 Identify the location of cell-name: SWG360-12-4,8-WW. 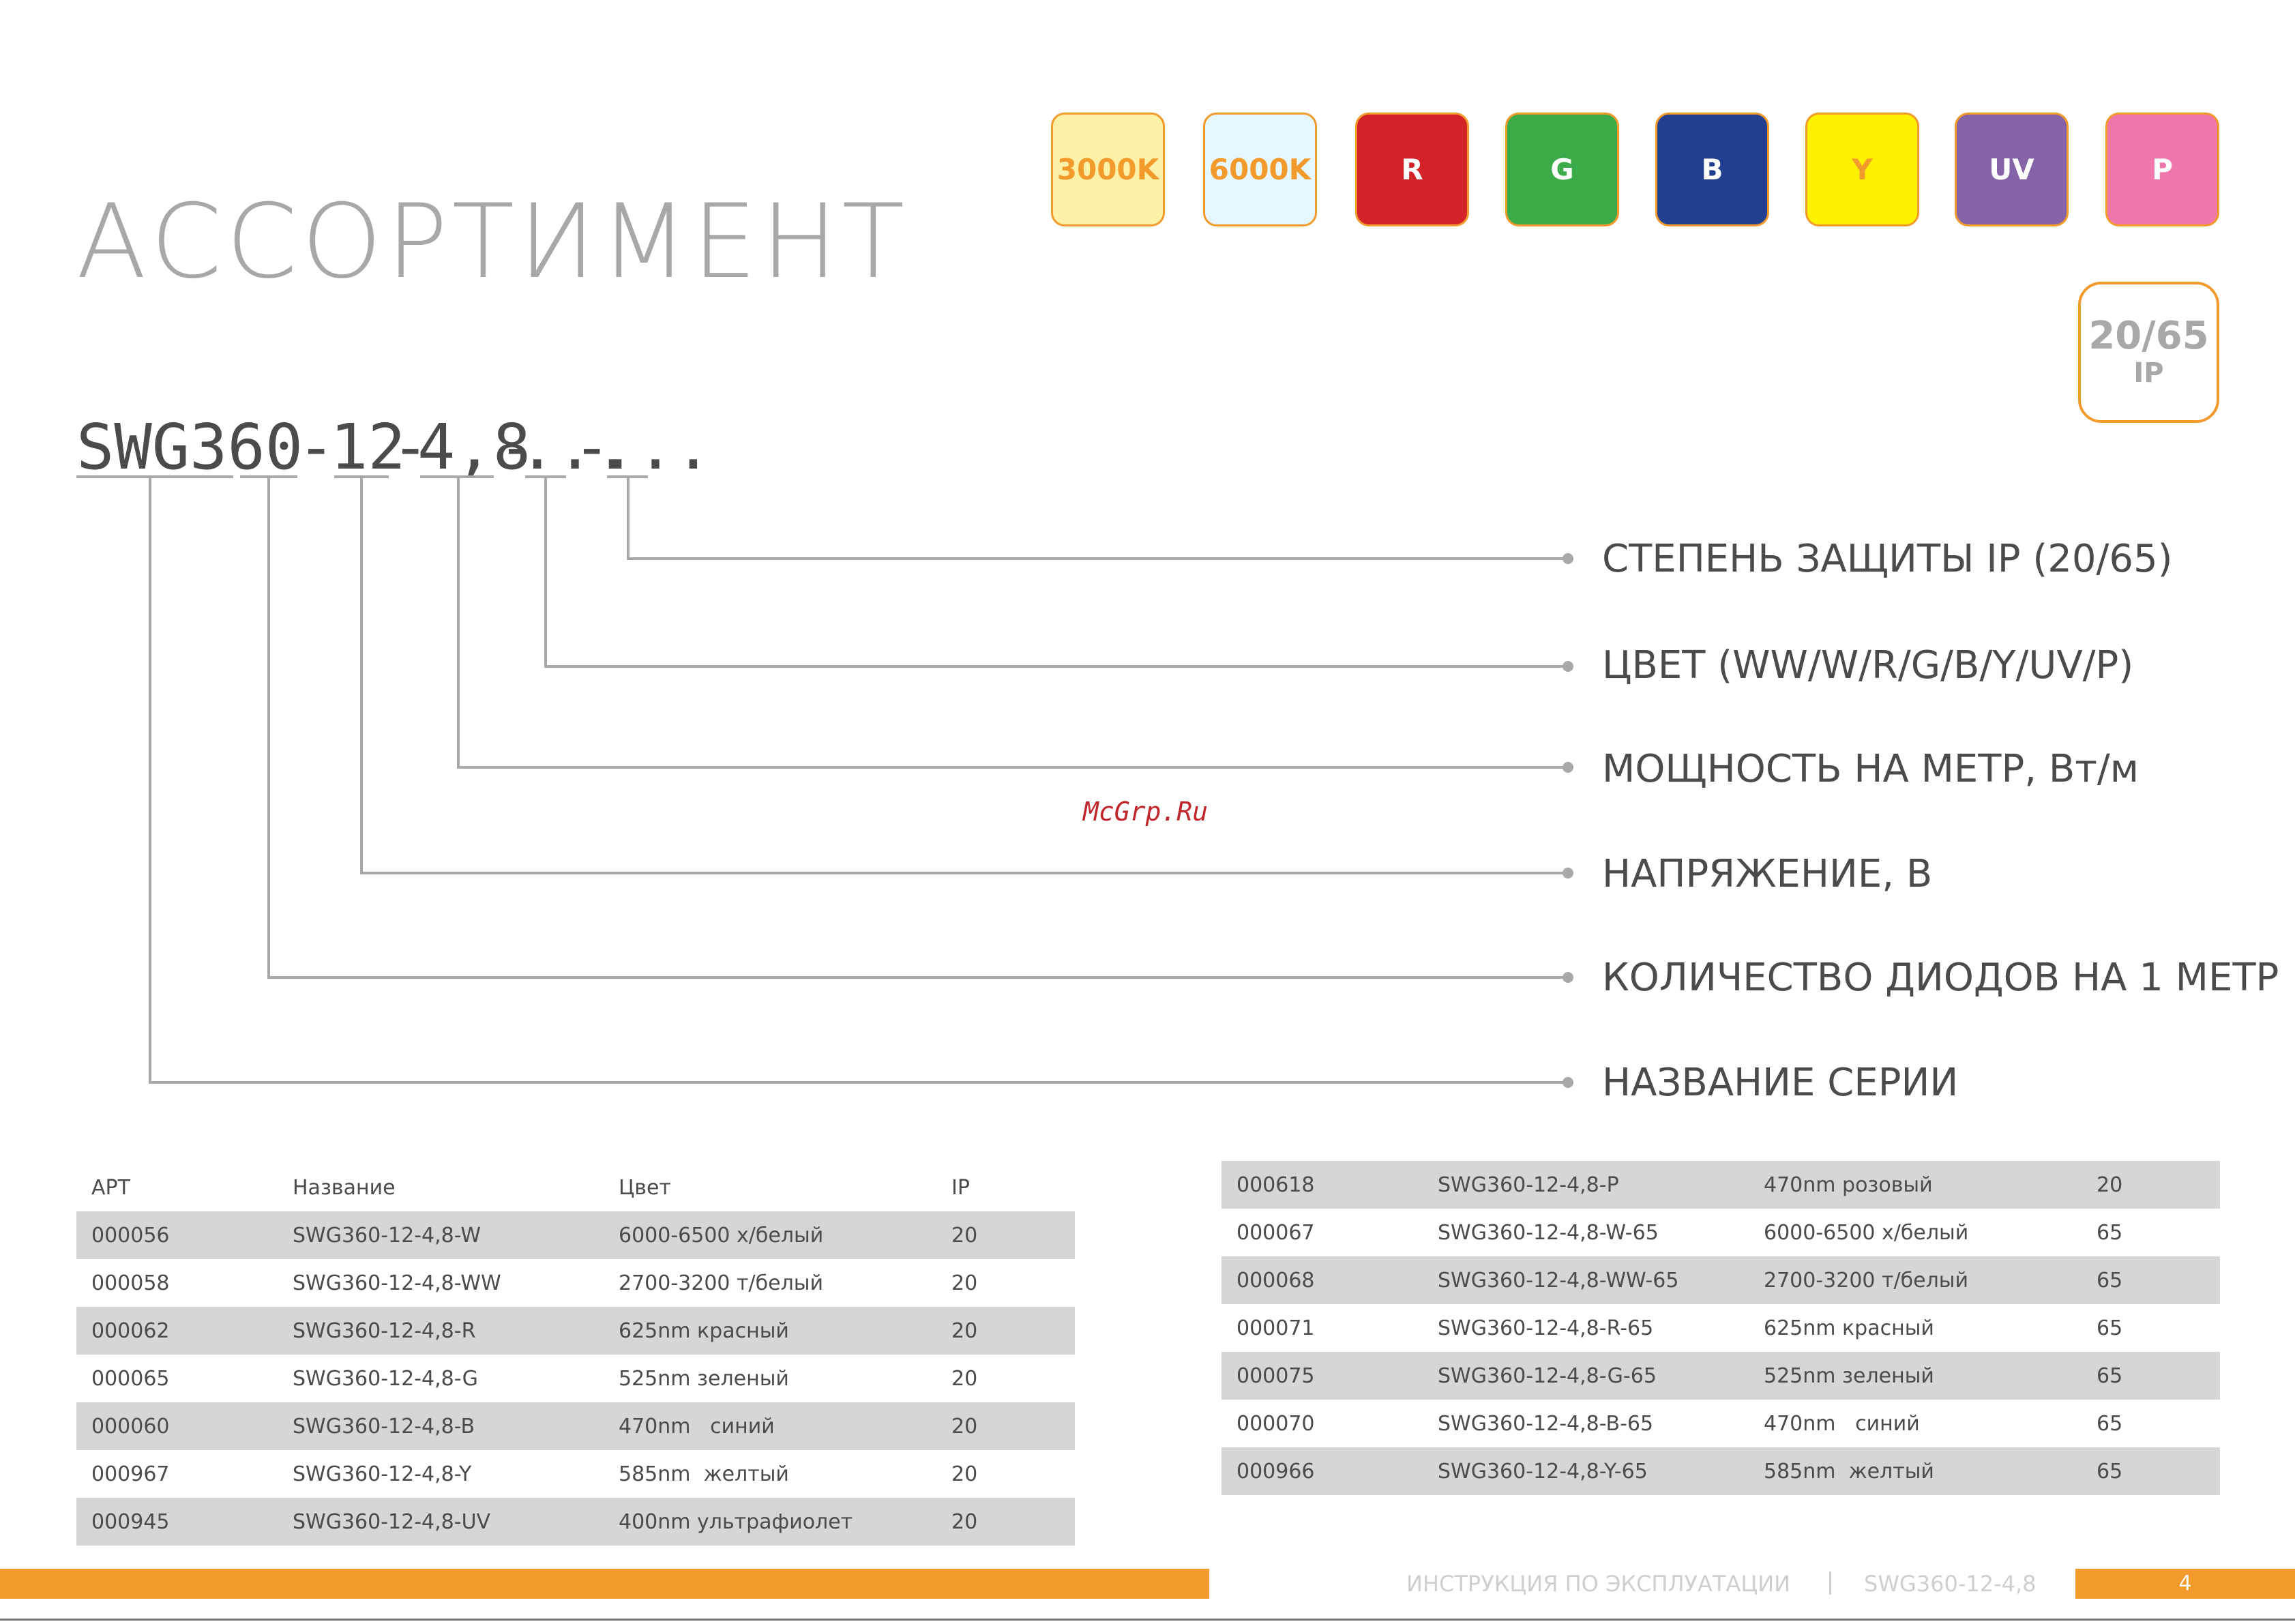
(397, 1283).